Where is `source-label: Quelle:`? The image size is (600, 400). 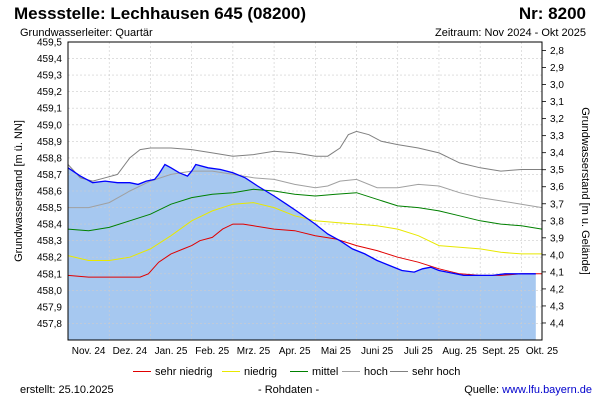
source-label: Quelle: is located at coordinates (482, 390).